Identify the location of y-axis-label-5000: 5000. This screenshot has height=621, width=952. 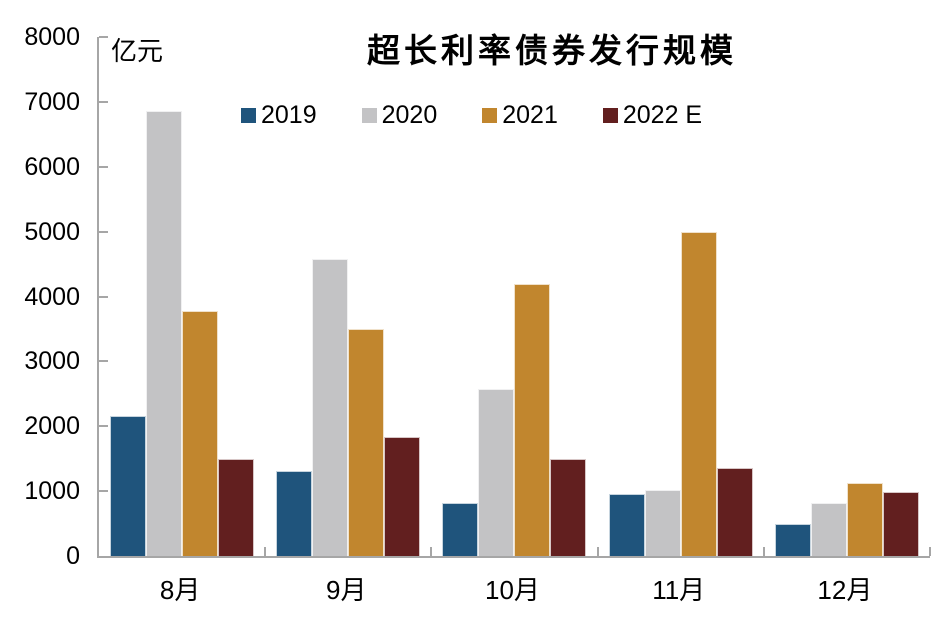
(52, 231).